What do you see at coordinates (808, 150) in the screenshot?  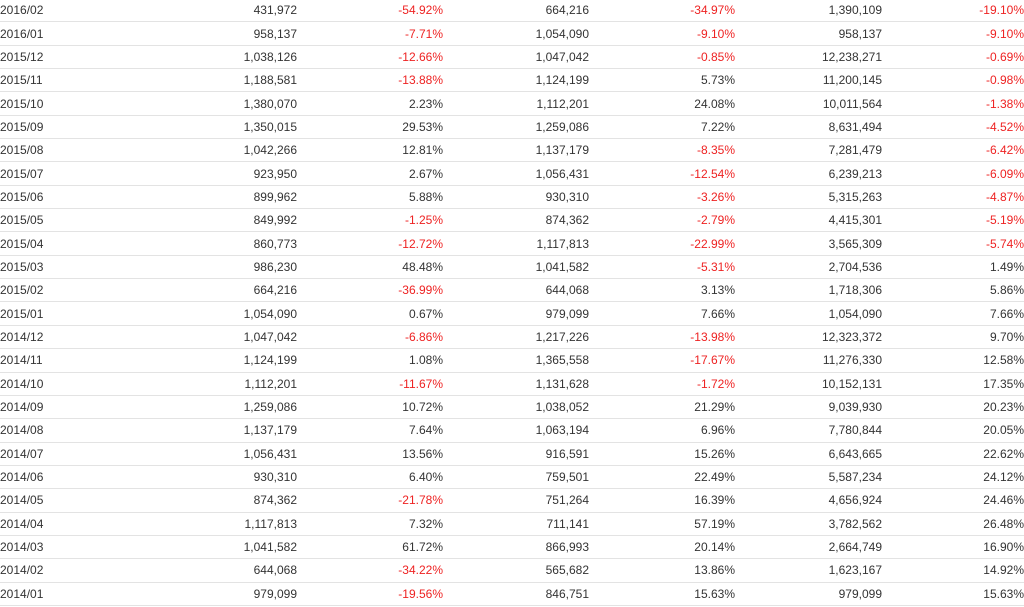 I see `cumulative-cell: 7,281,479` at bounding box center [808, 150].